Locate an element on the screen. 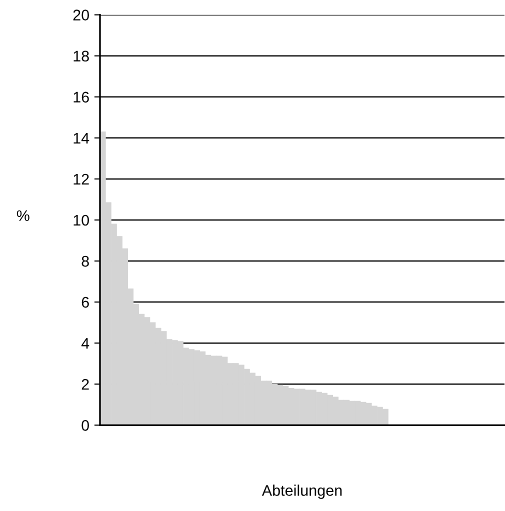 The width and height of the screenshot is (505, 511). y-tick-label: 2 is located at coordinates (85, 384).